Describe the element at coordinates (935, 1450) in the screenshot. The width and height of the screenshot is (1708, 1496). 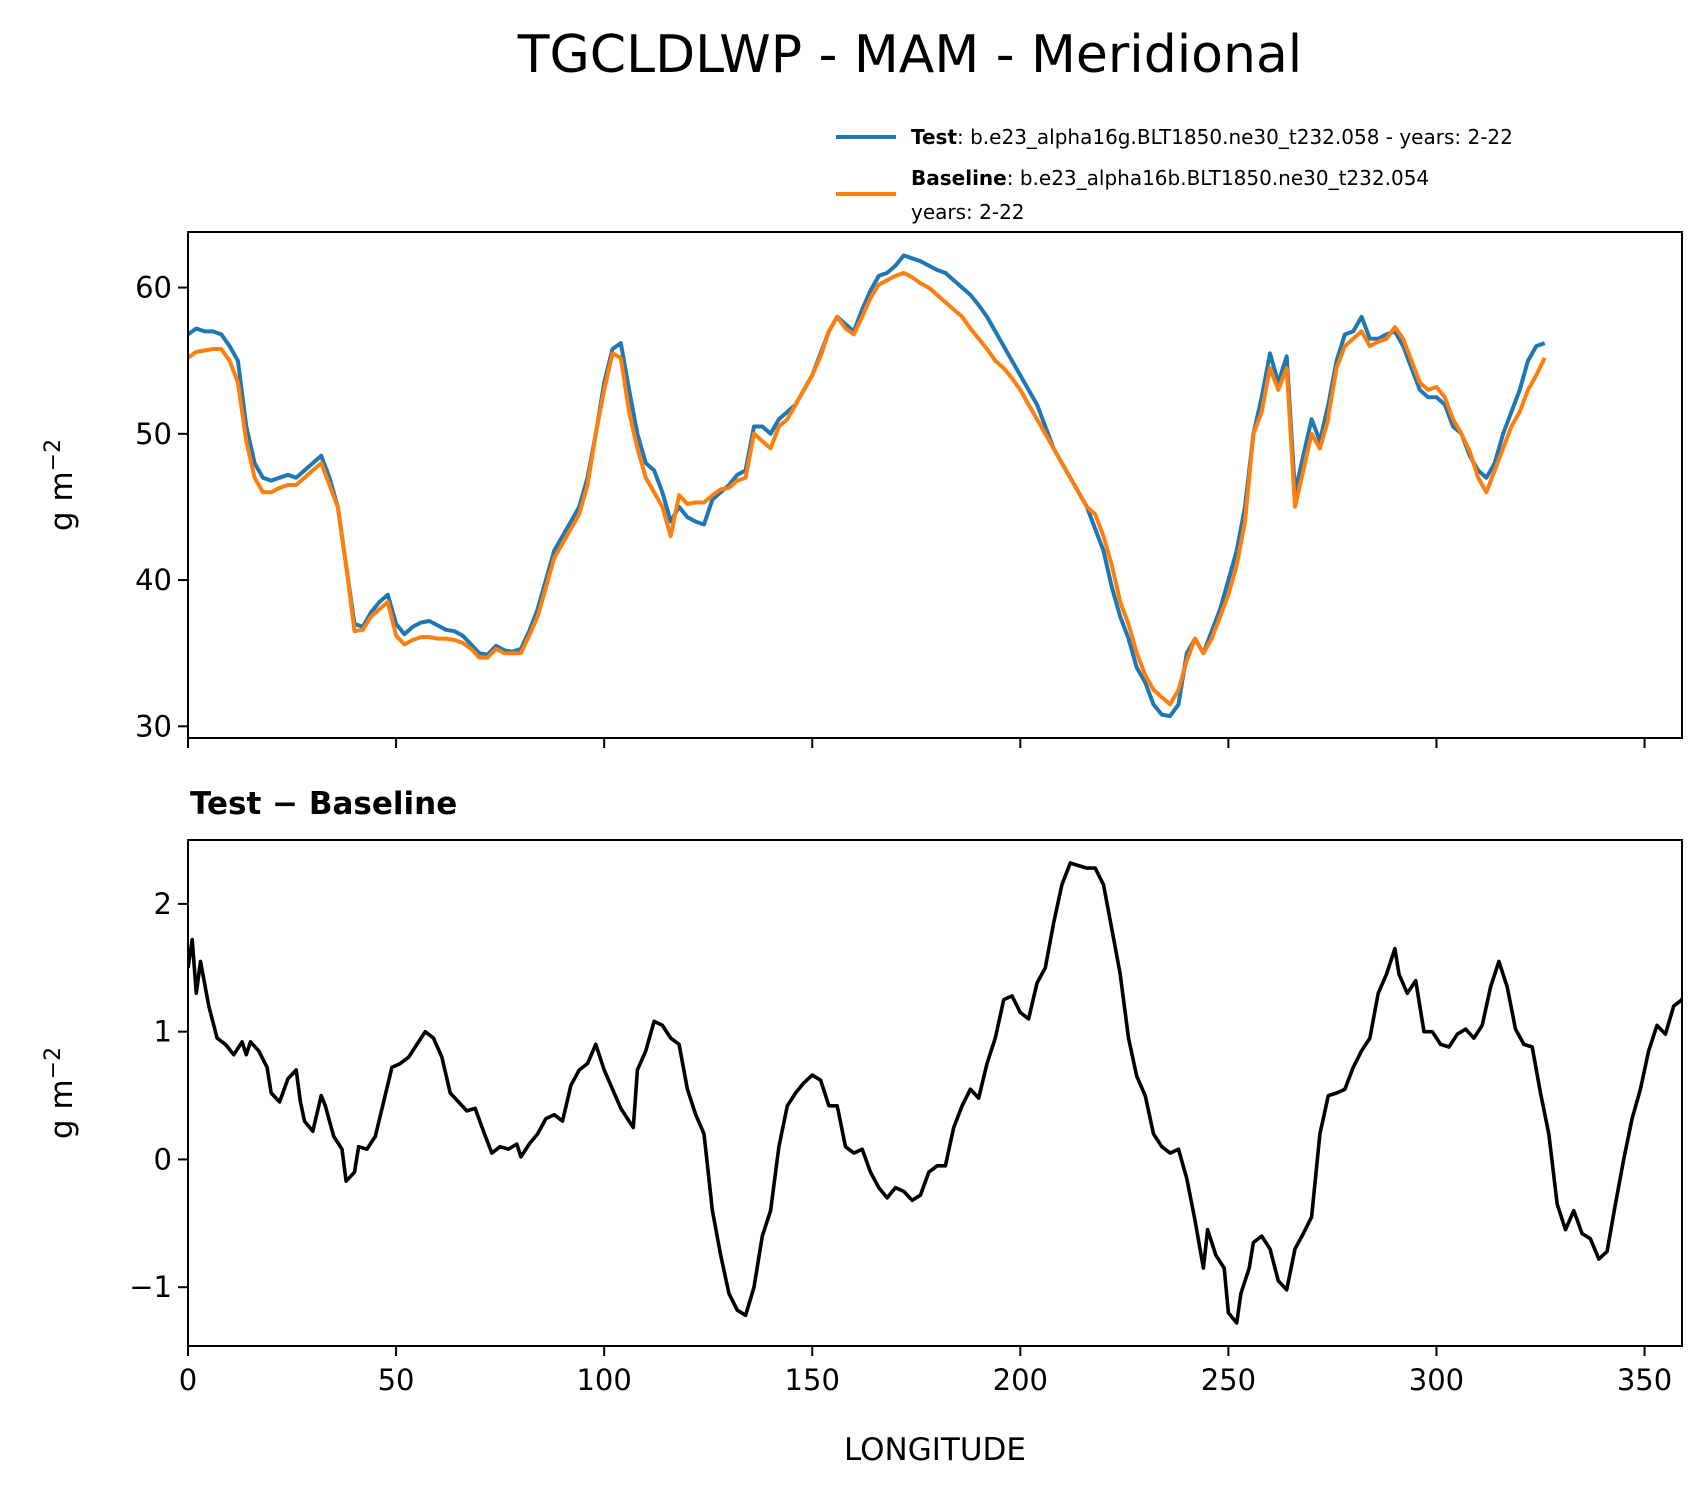
I see `x-axis-label: LONGITUDE` at that location.